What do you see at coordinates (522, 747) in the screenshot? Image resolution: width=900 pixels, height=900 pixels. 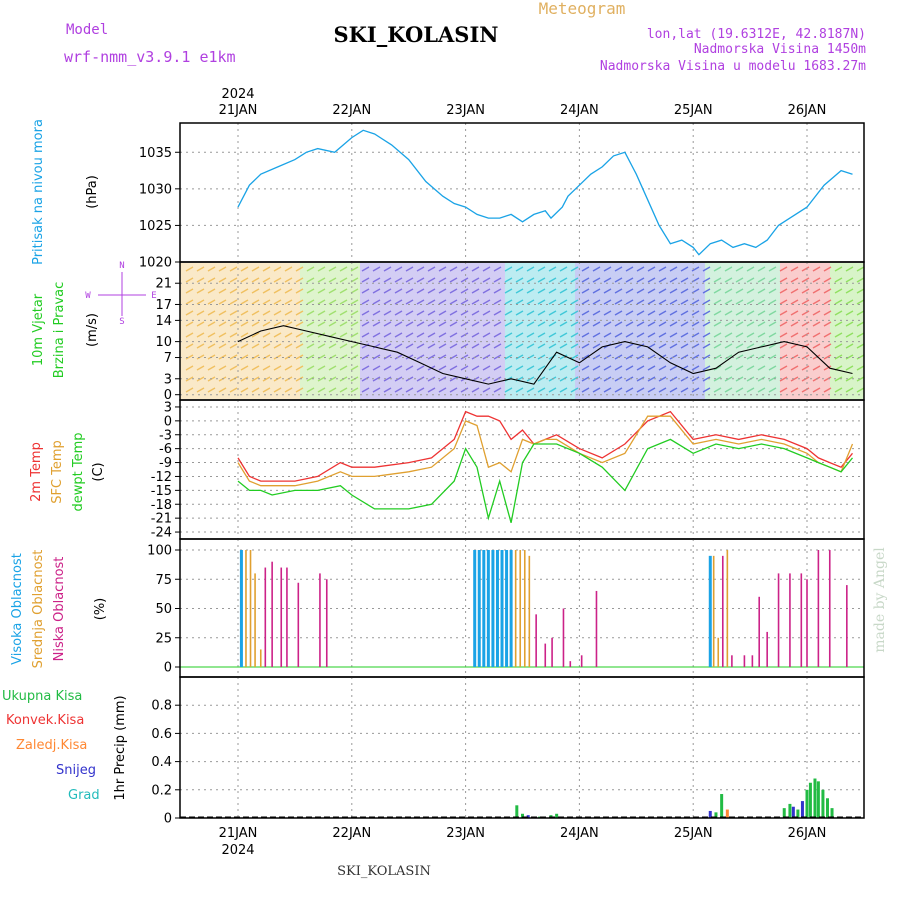 I see `precip-frame` at bounding box center [522, 747].